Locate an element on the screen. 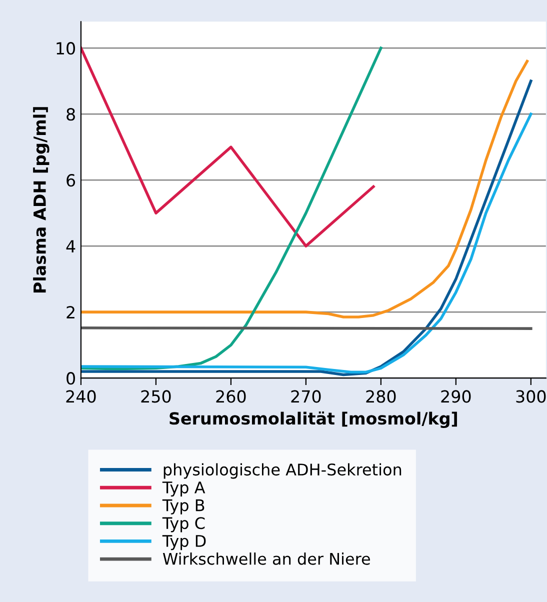  x-tick-label: 300 is located at coordinates (531, 396).